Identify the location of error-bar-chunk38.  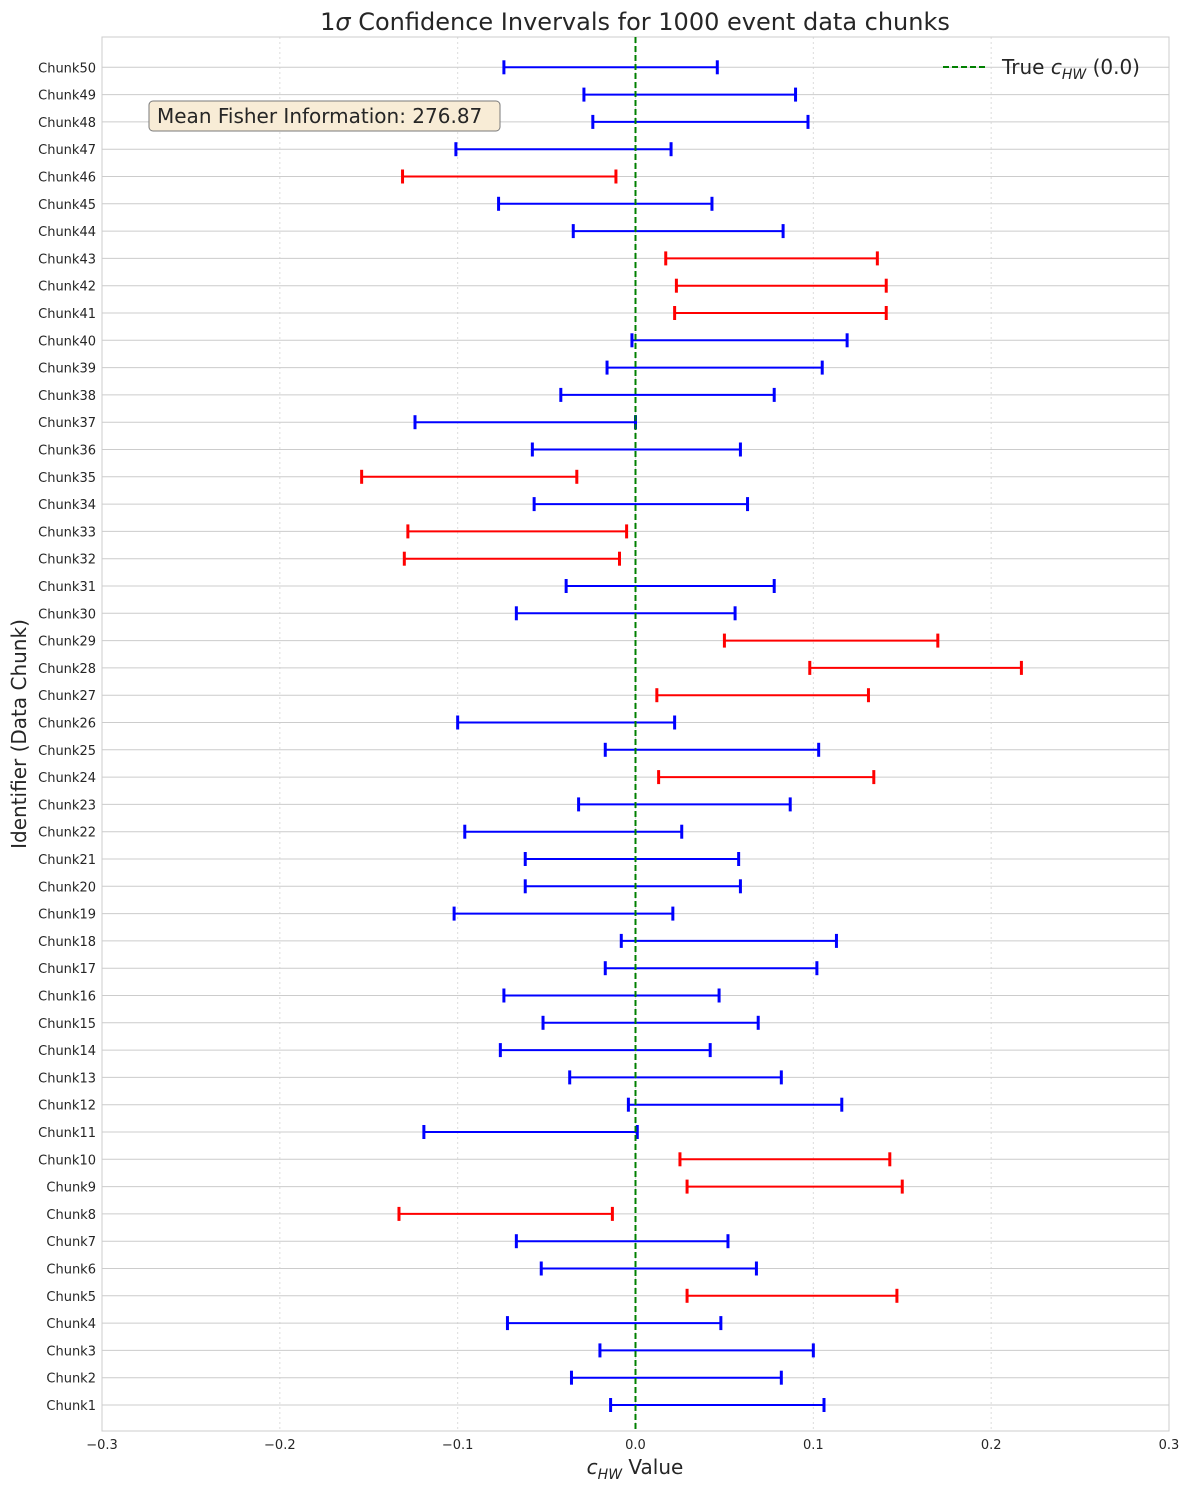
(667, 394).